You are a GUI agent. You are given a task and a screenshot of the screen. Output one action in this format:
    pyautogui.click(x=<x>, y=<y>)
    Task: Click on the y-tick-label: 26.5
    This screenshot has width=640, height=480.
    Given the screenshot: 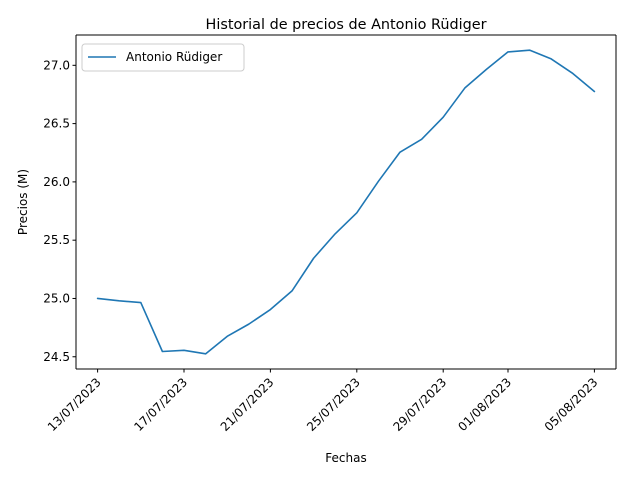 What is the action you would take?
    pyautogui.click(x=56, y=124)
    